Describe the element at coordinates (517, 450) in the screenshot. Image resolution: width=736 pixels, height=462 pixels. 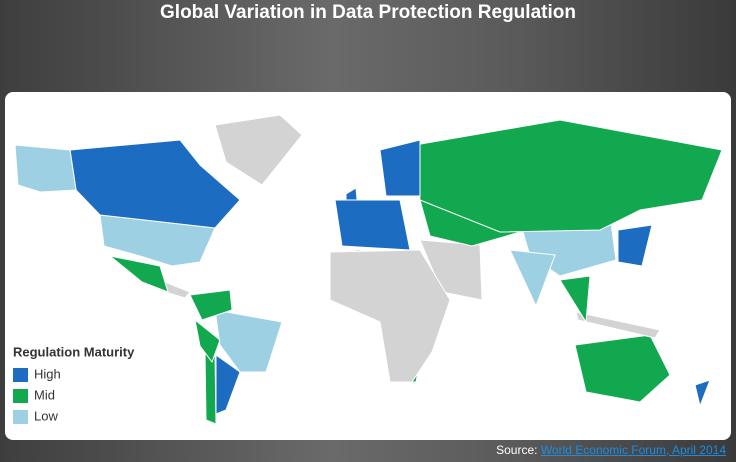
I see `source-prefix: Source:` at that location.